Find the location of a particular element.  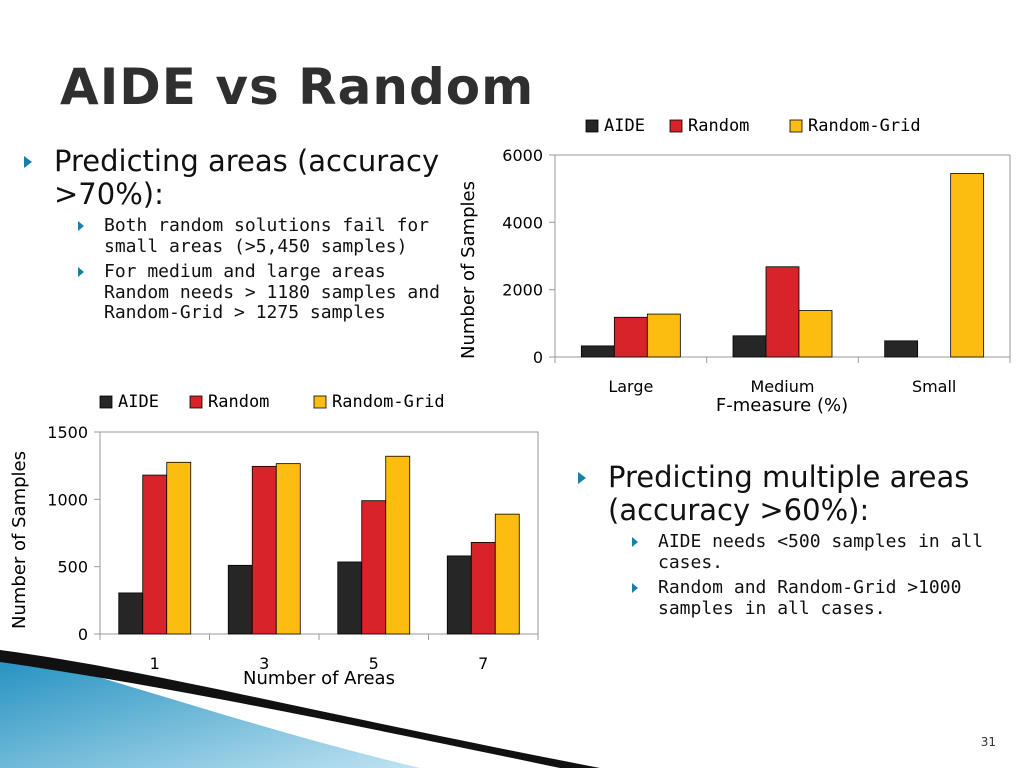

bullet-main-text: Predicting areas (accuracy >70%): is located at coordinates (247, 177).